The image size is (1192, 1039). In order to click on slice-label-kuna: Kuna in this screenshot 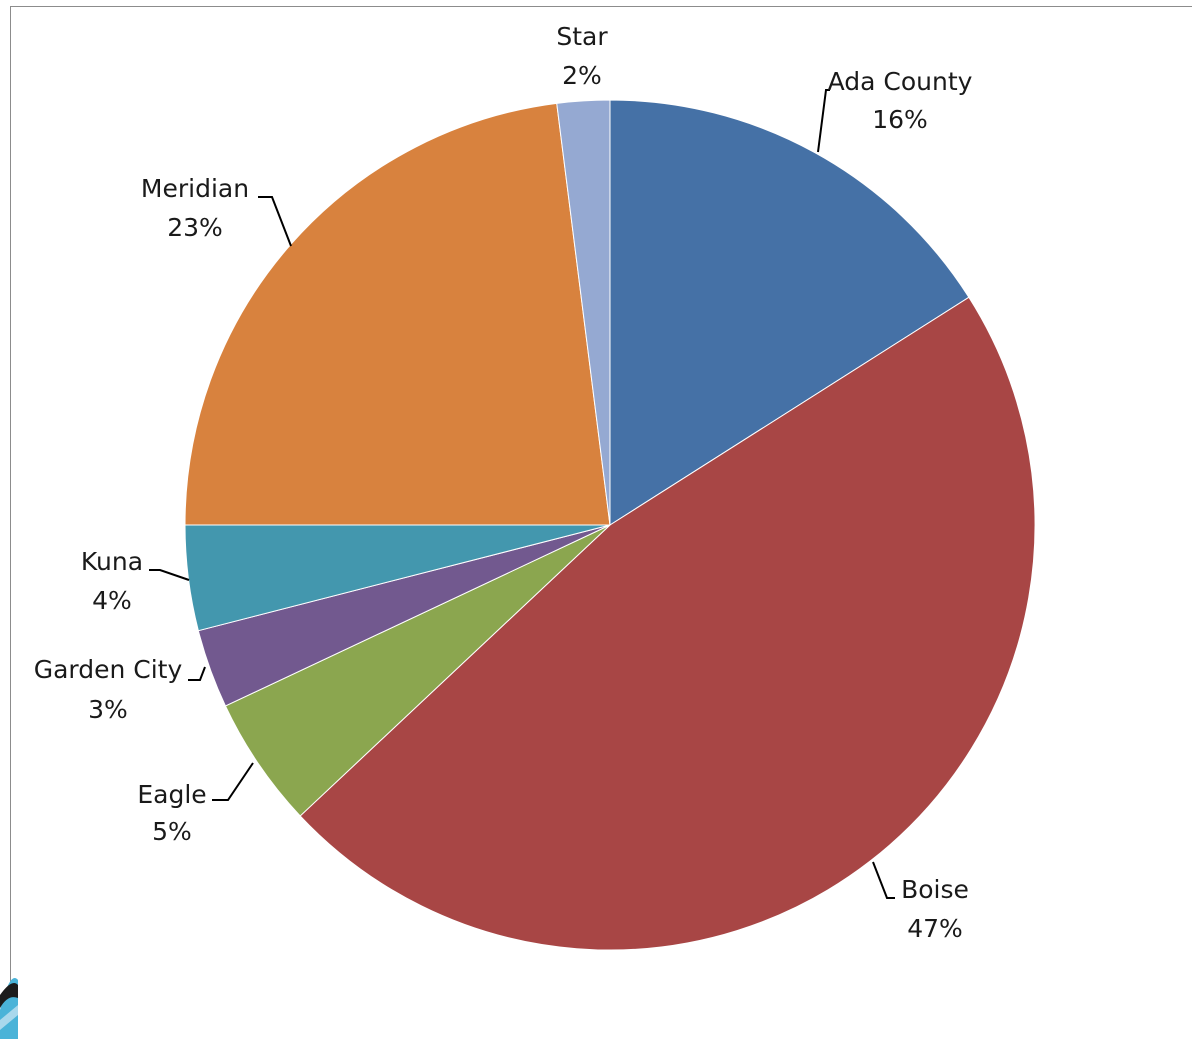, I will do `click(112, 561)`.